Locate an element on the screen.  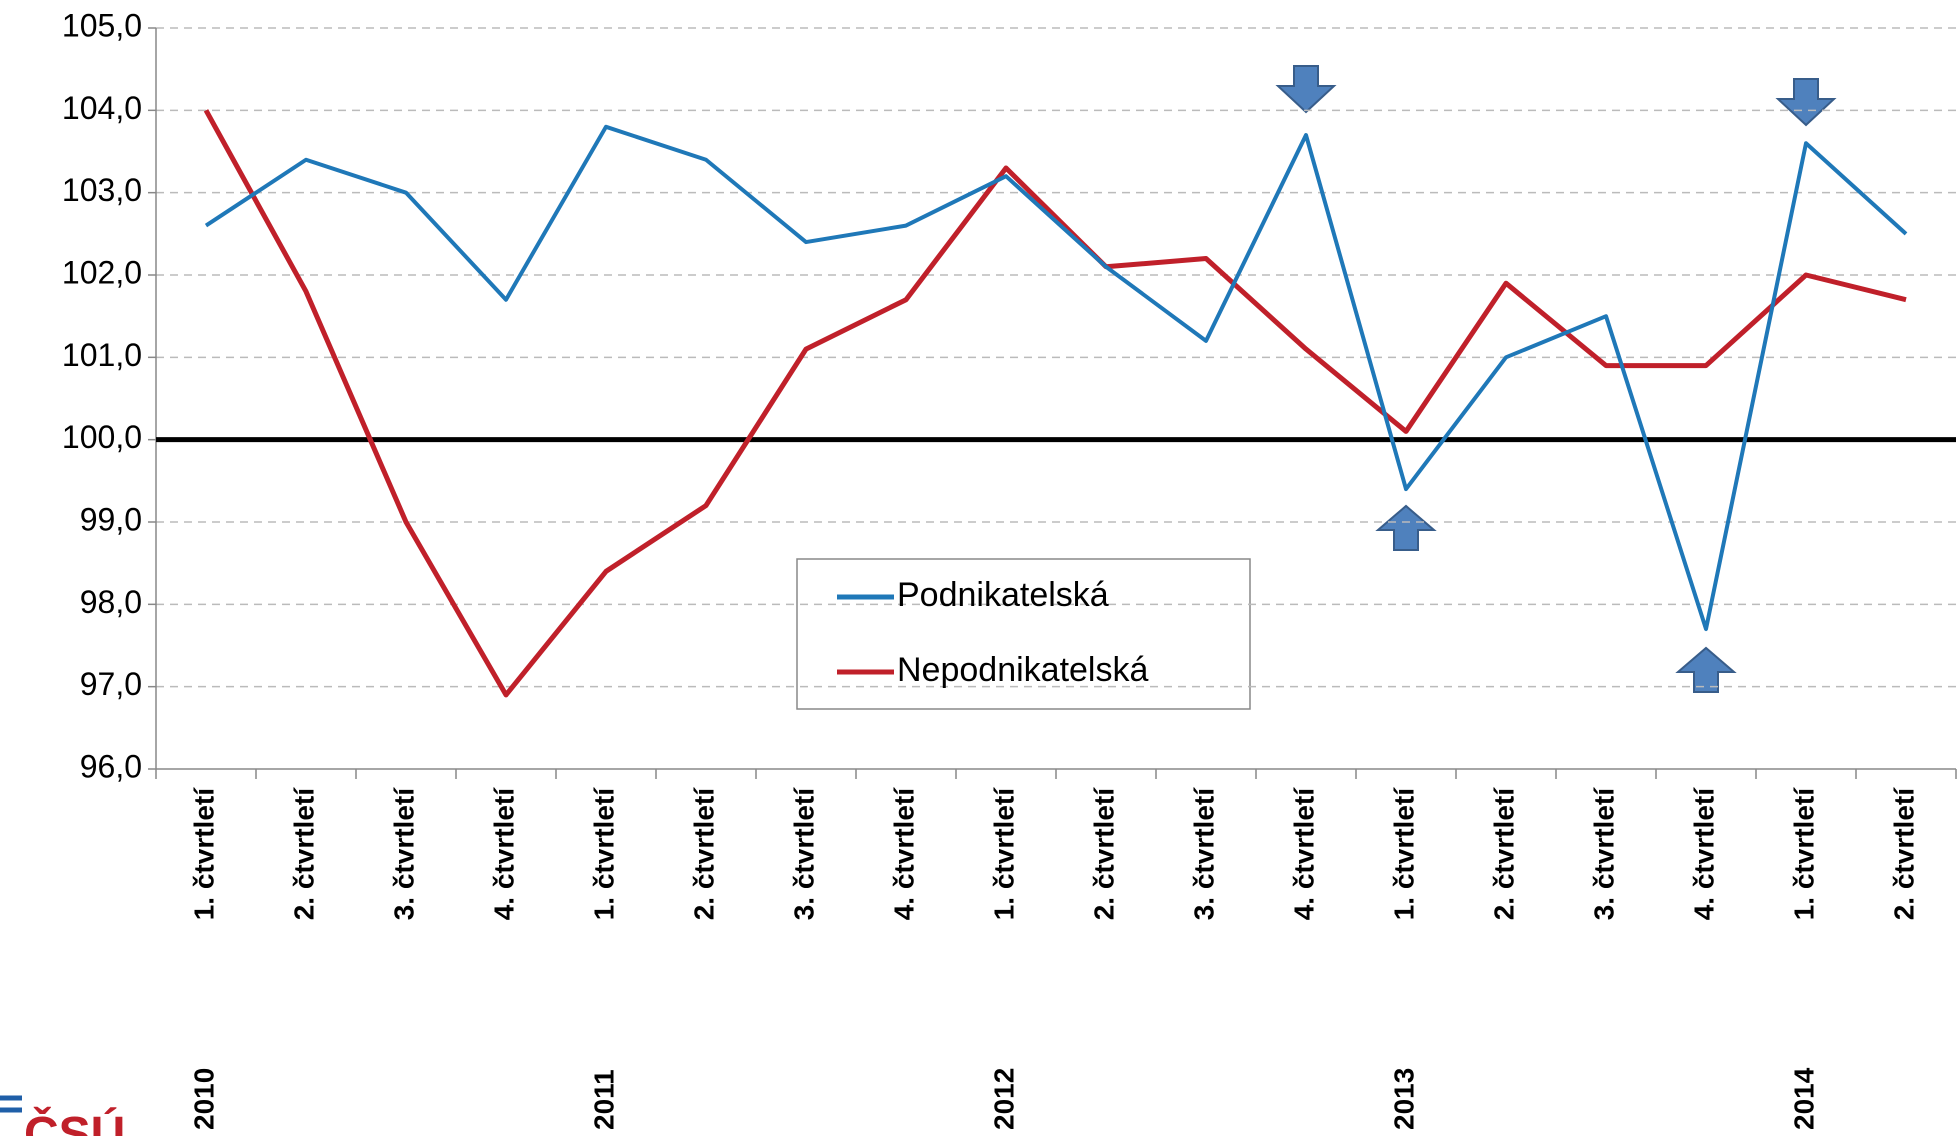
y-tick-label: 100,0 is located at coordinates (102, 437).